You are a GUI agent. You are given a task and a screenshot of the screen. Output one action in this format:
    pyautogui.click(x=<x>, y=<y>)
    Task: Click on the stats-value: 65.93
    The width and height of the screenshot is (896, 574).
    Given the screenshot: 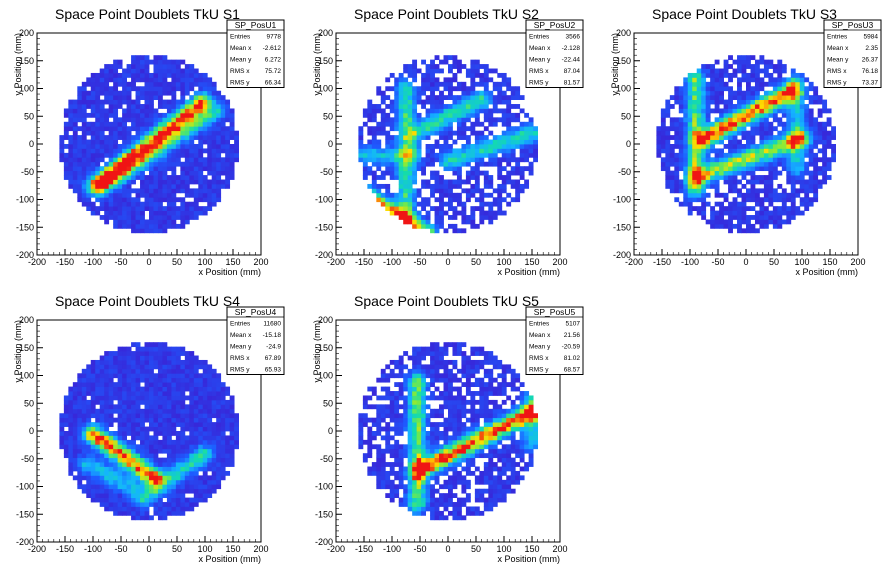 What is the action you would take?
    pyautogui.click(x=273, y=370)
    